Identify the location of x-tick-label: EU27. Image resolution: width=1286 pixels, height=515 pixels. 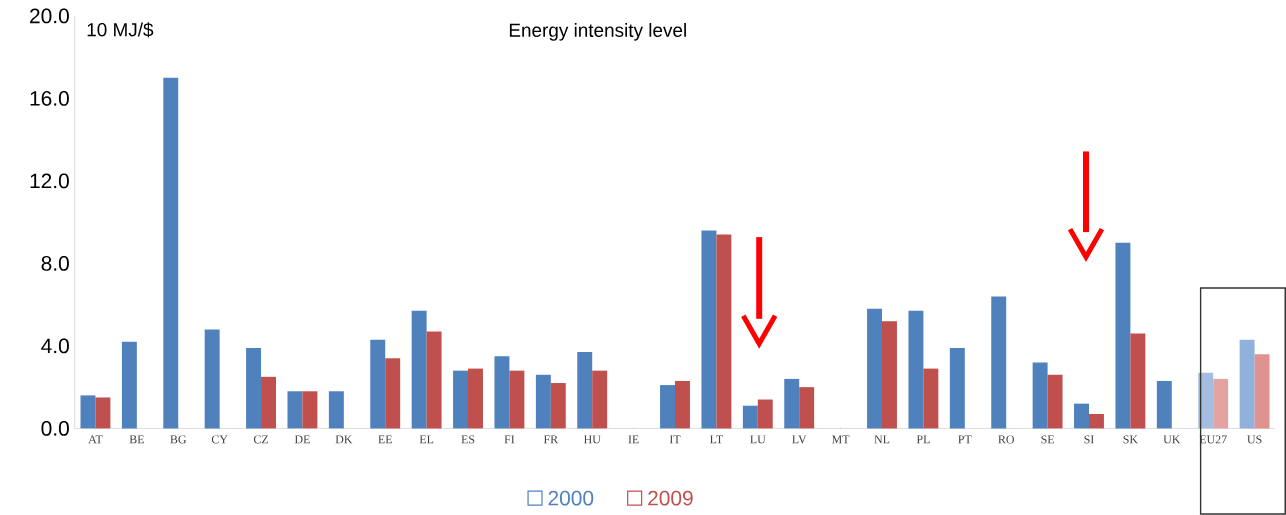
(1213, 439).